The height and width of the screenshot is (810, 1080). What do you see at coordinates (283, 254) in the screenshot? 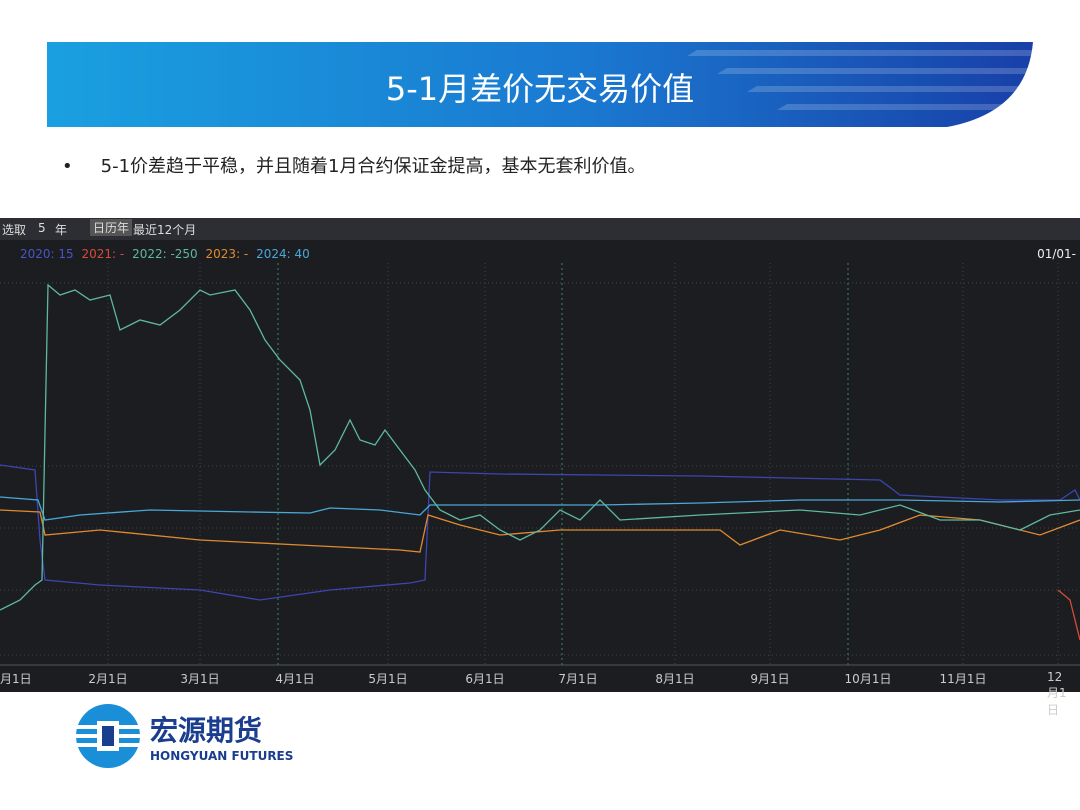
I see `legend-item: 2024: 40` at bounding box center [283, 254].